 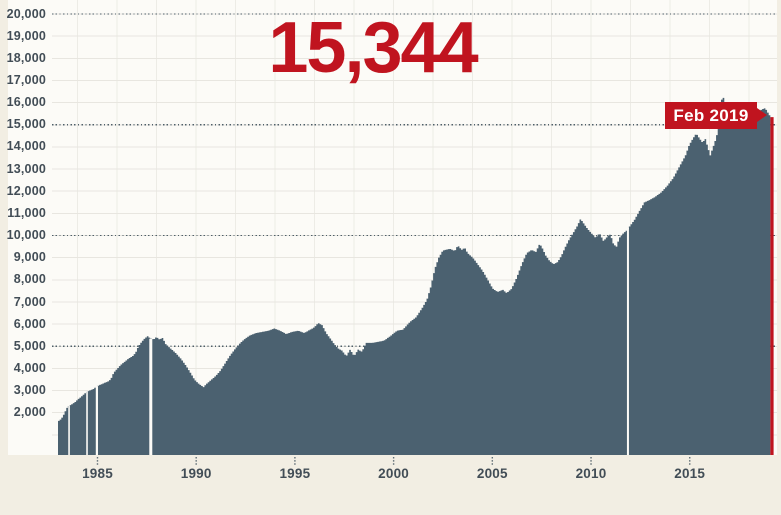 I want to click on y-axis-label: 17,000, so click(x=26, y=79).